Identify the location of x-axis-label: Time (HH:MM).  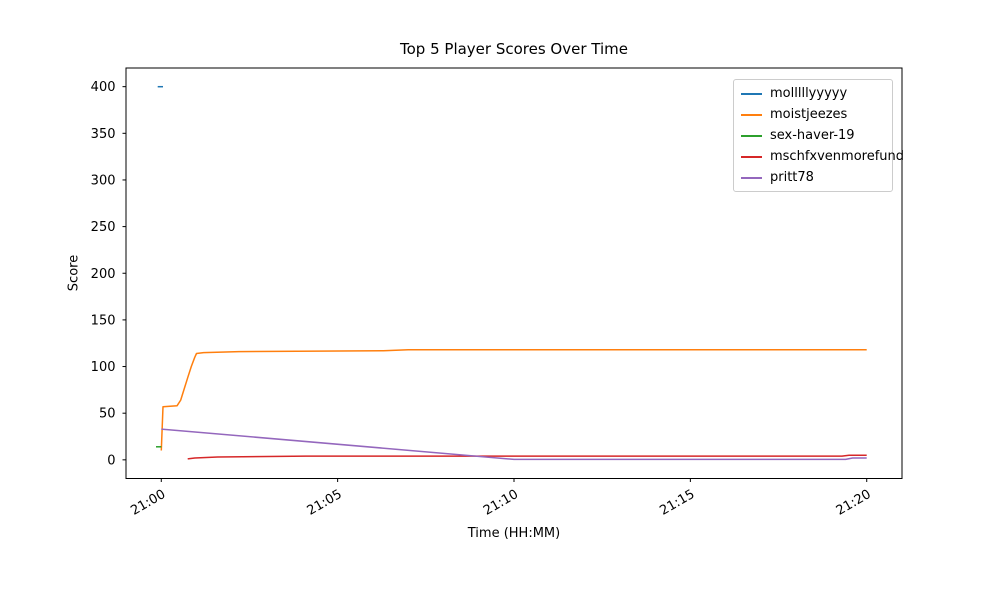
(514, 533).